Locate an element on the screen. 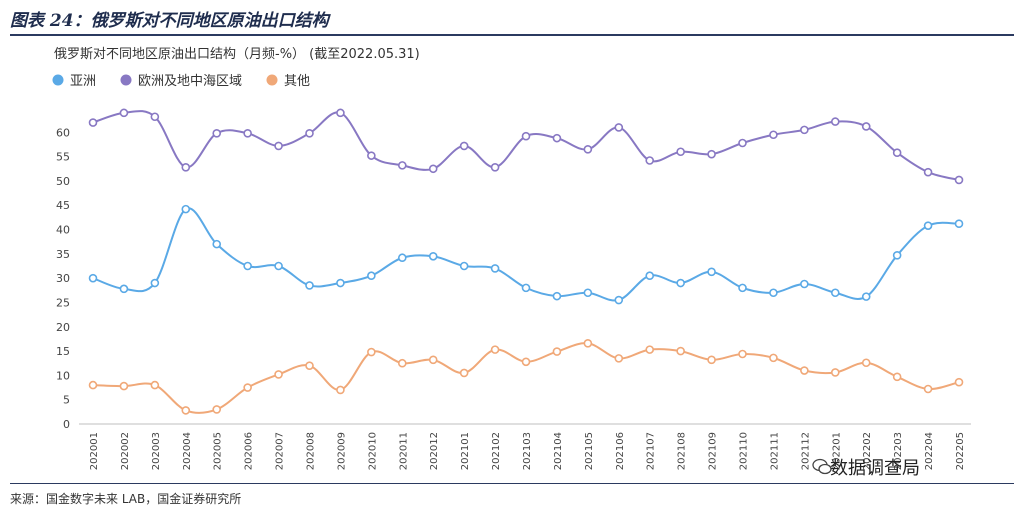  wechat-icon is located at coordinates (822, 466).